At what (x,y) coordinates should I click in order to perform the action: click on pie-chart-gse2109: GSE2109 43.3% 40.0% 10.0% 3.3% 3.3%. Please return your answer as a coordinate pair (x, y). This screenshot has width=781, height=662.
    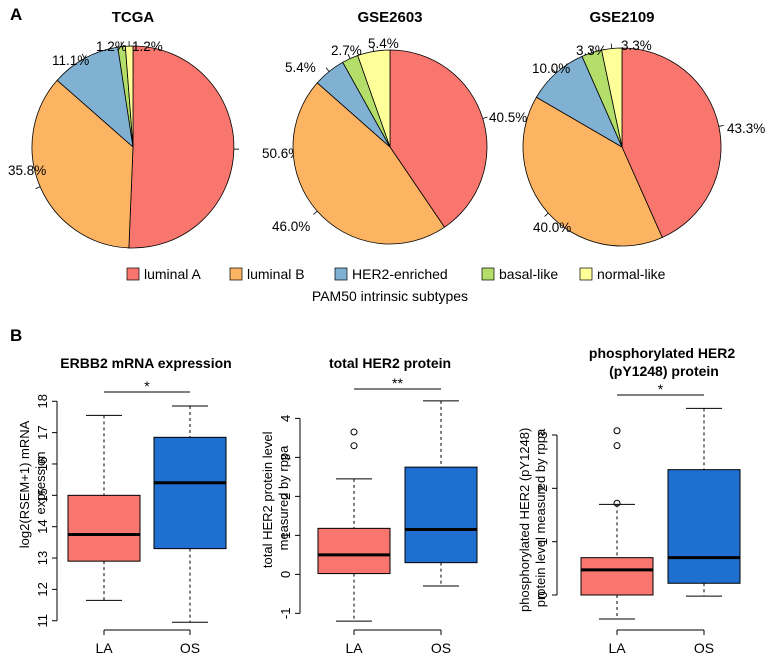
    Looking at the image, I should click on (643, 128).